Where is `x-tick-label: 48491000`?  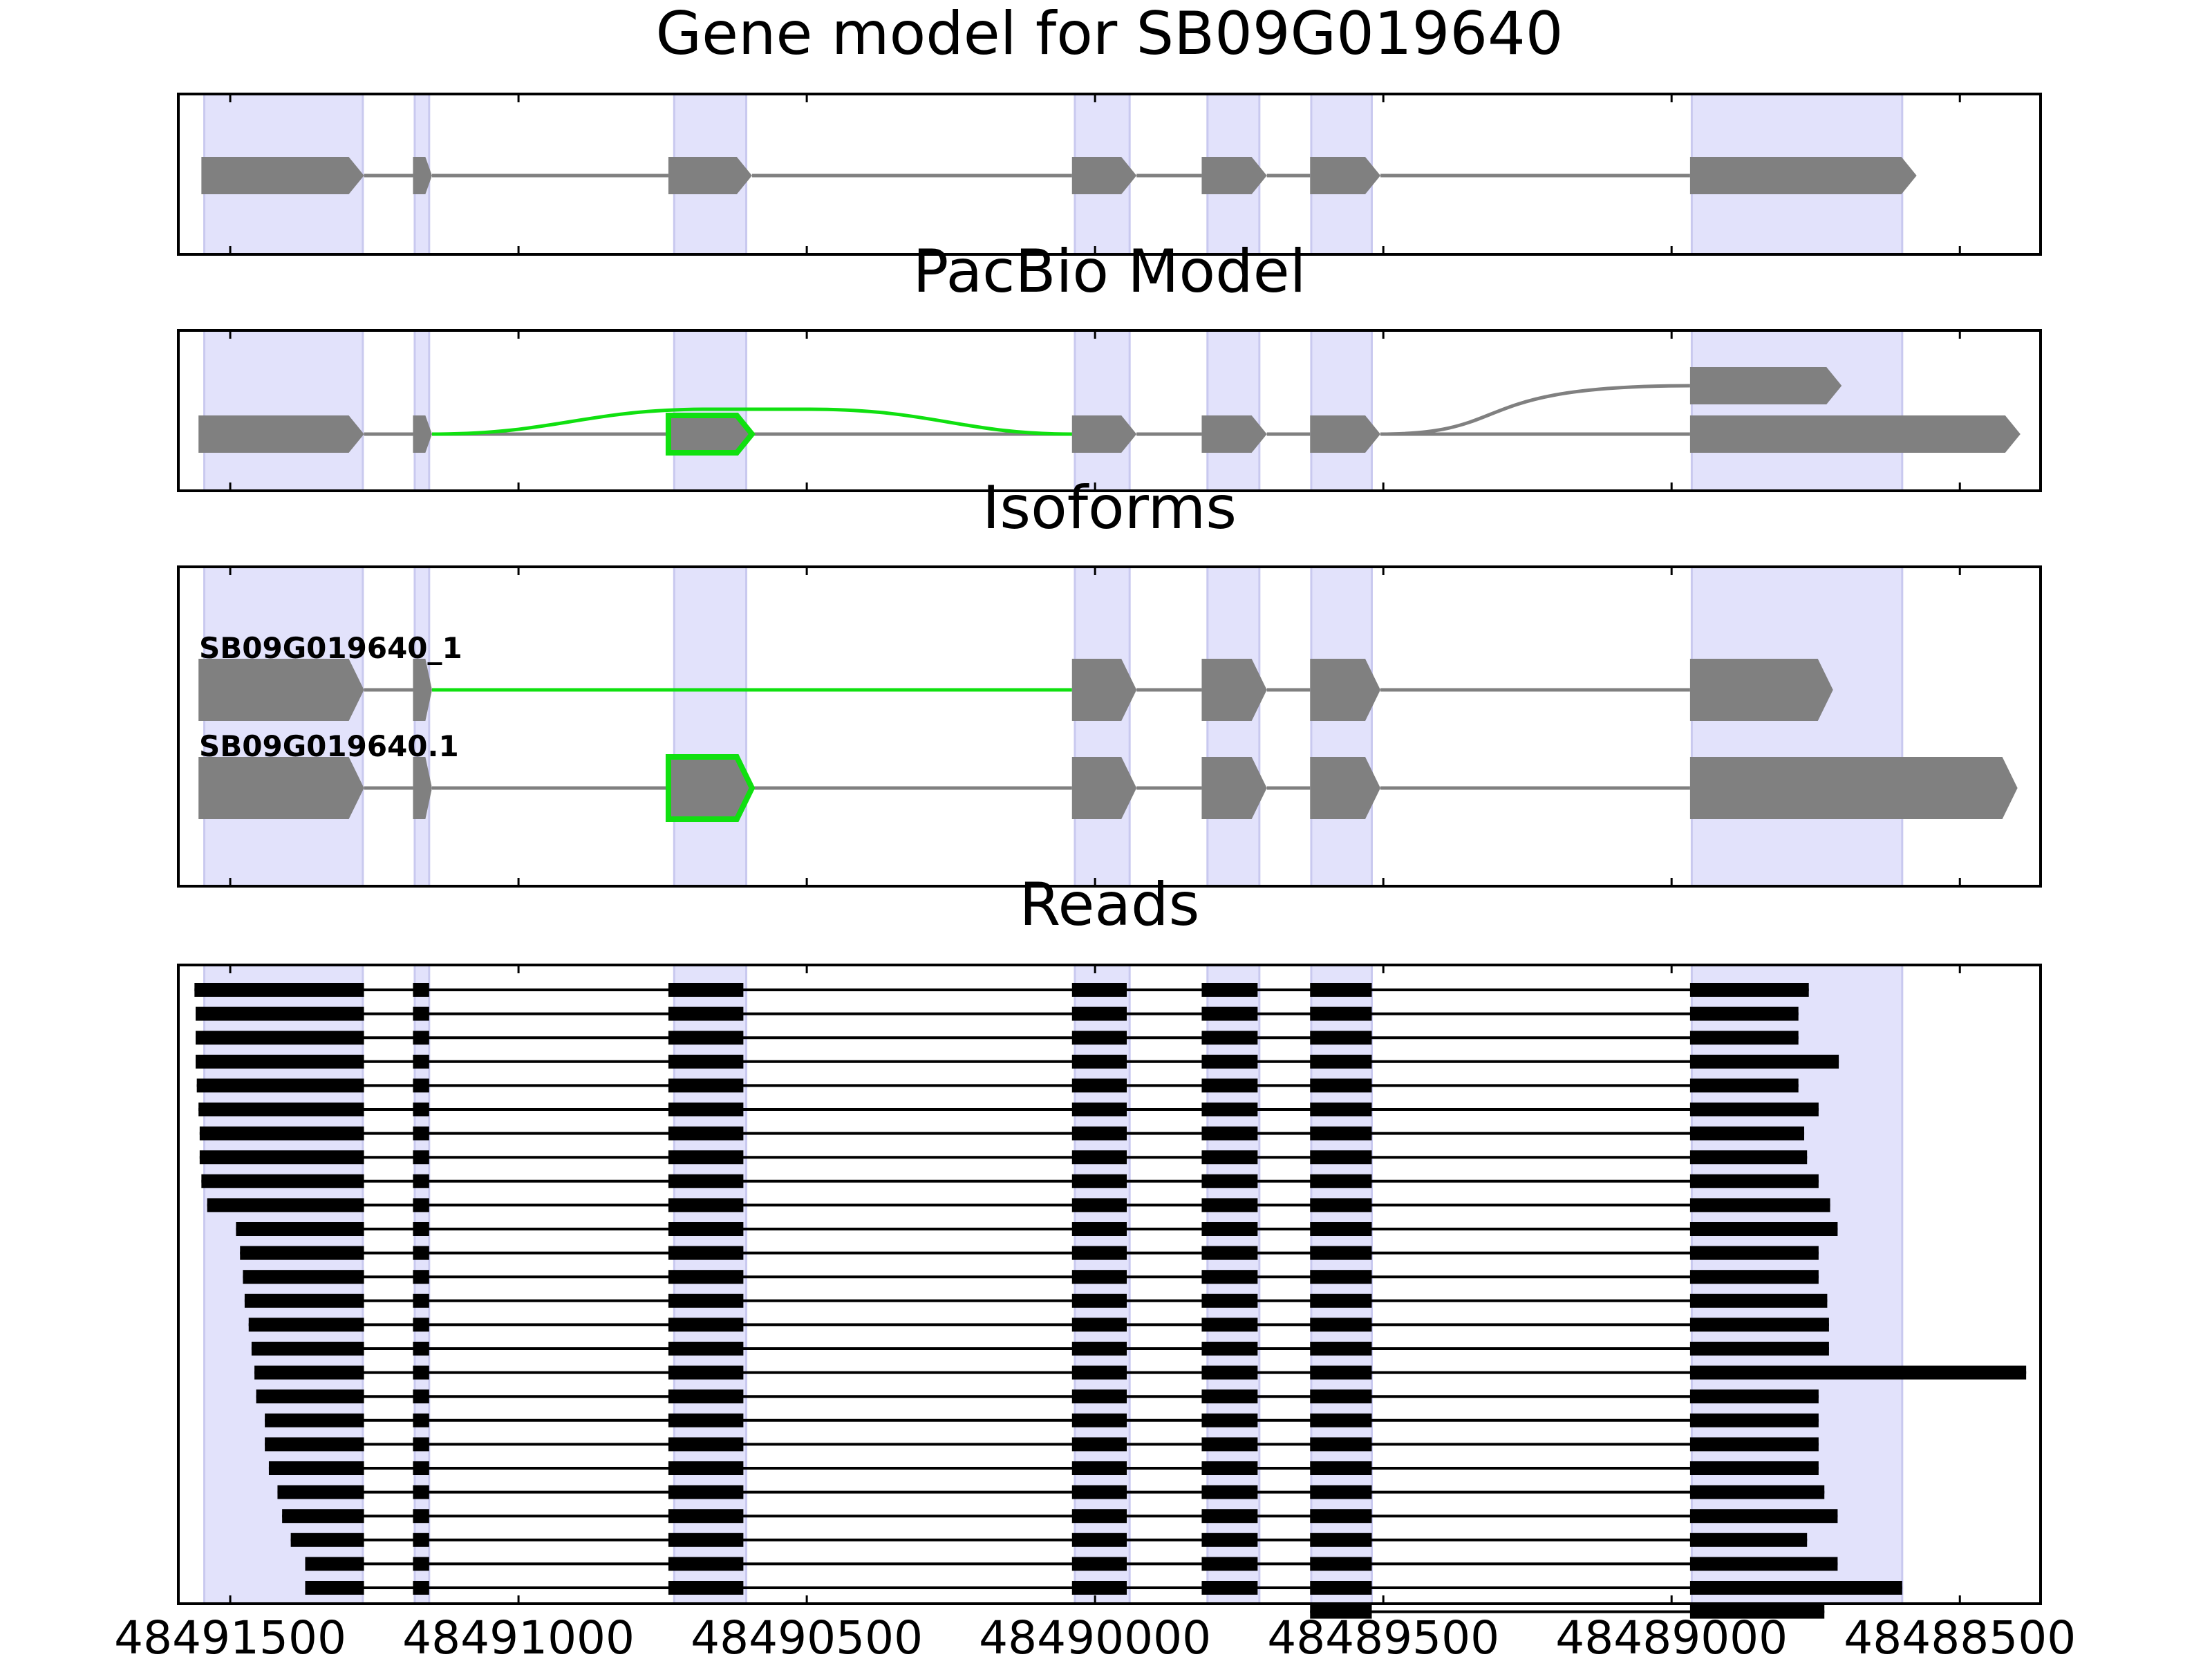
x-tick-label: 48491000 is located at coordinates (518, 1635).